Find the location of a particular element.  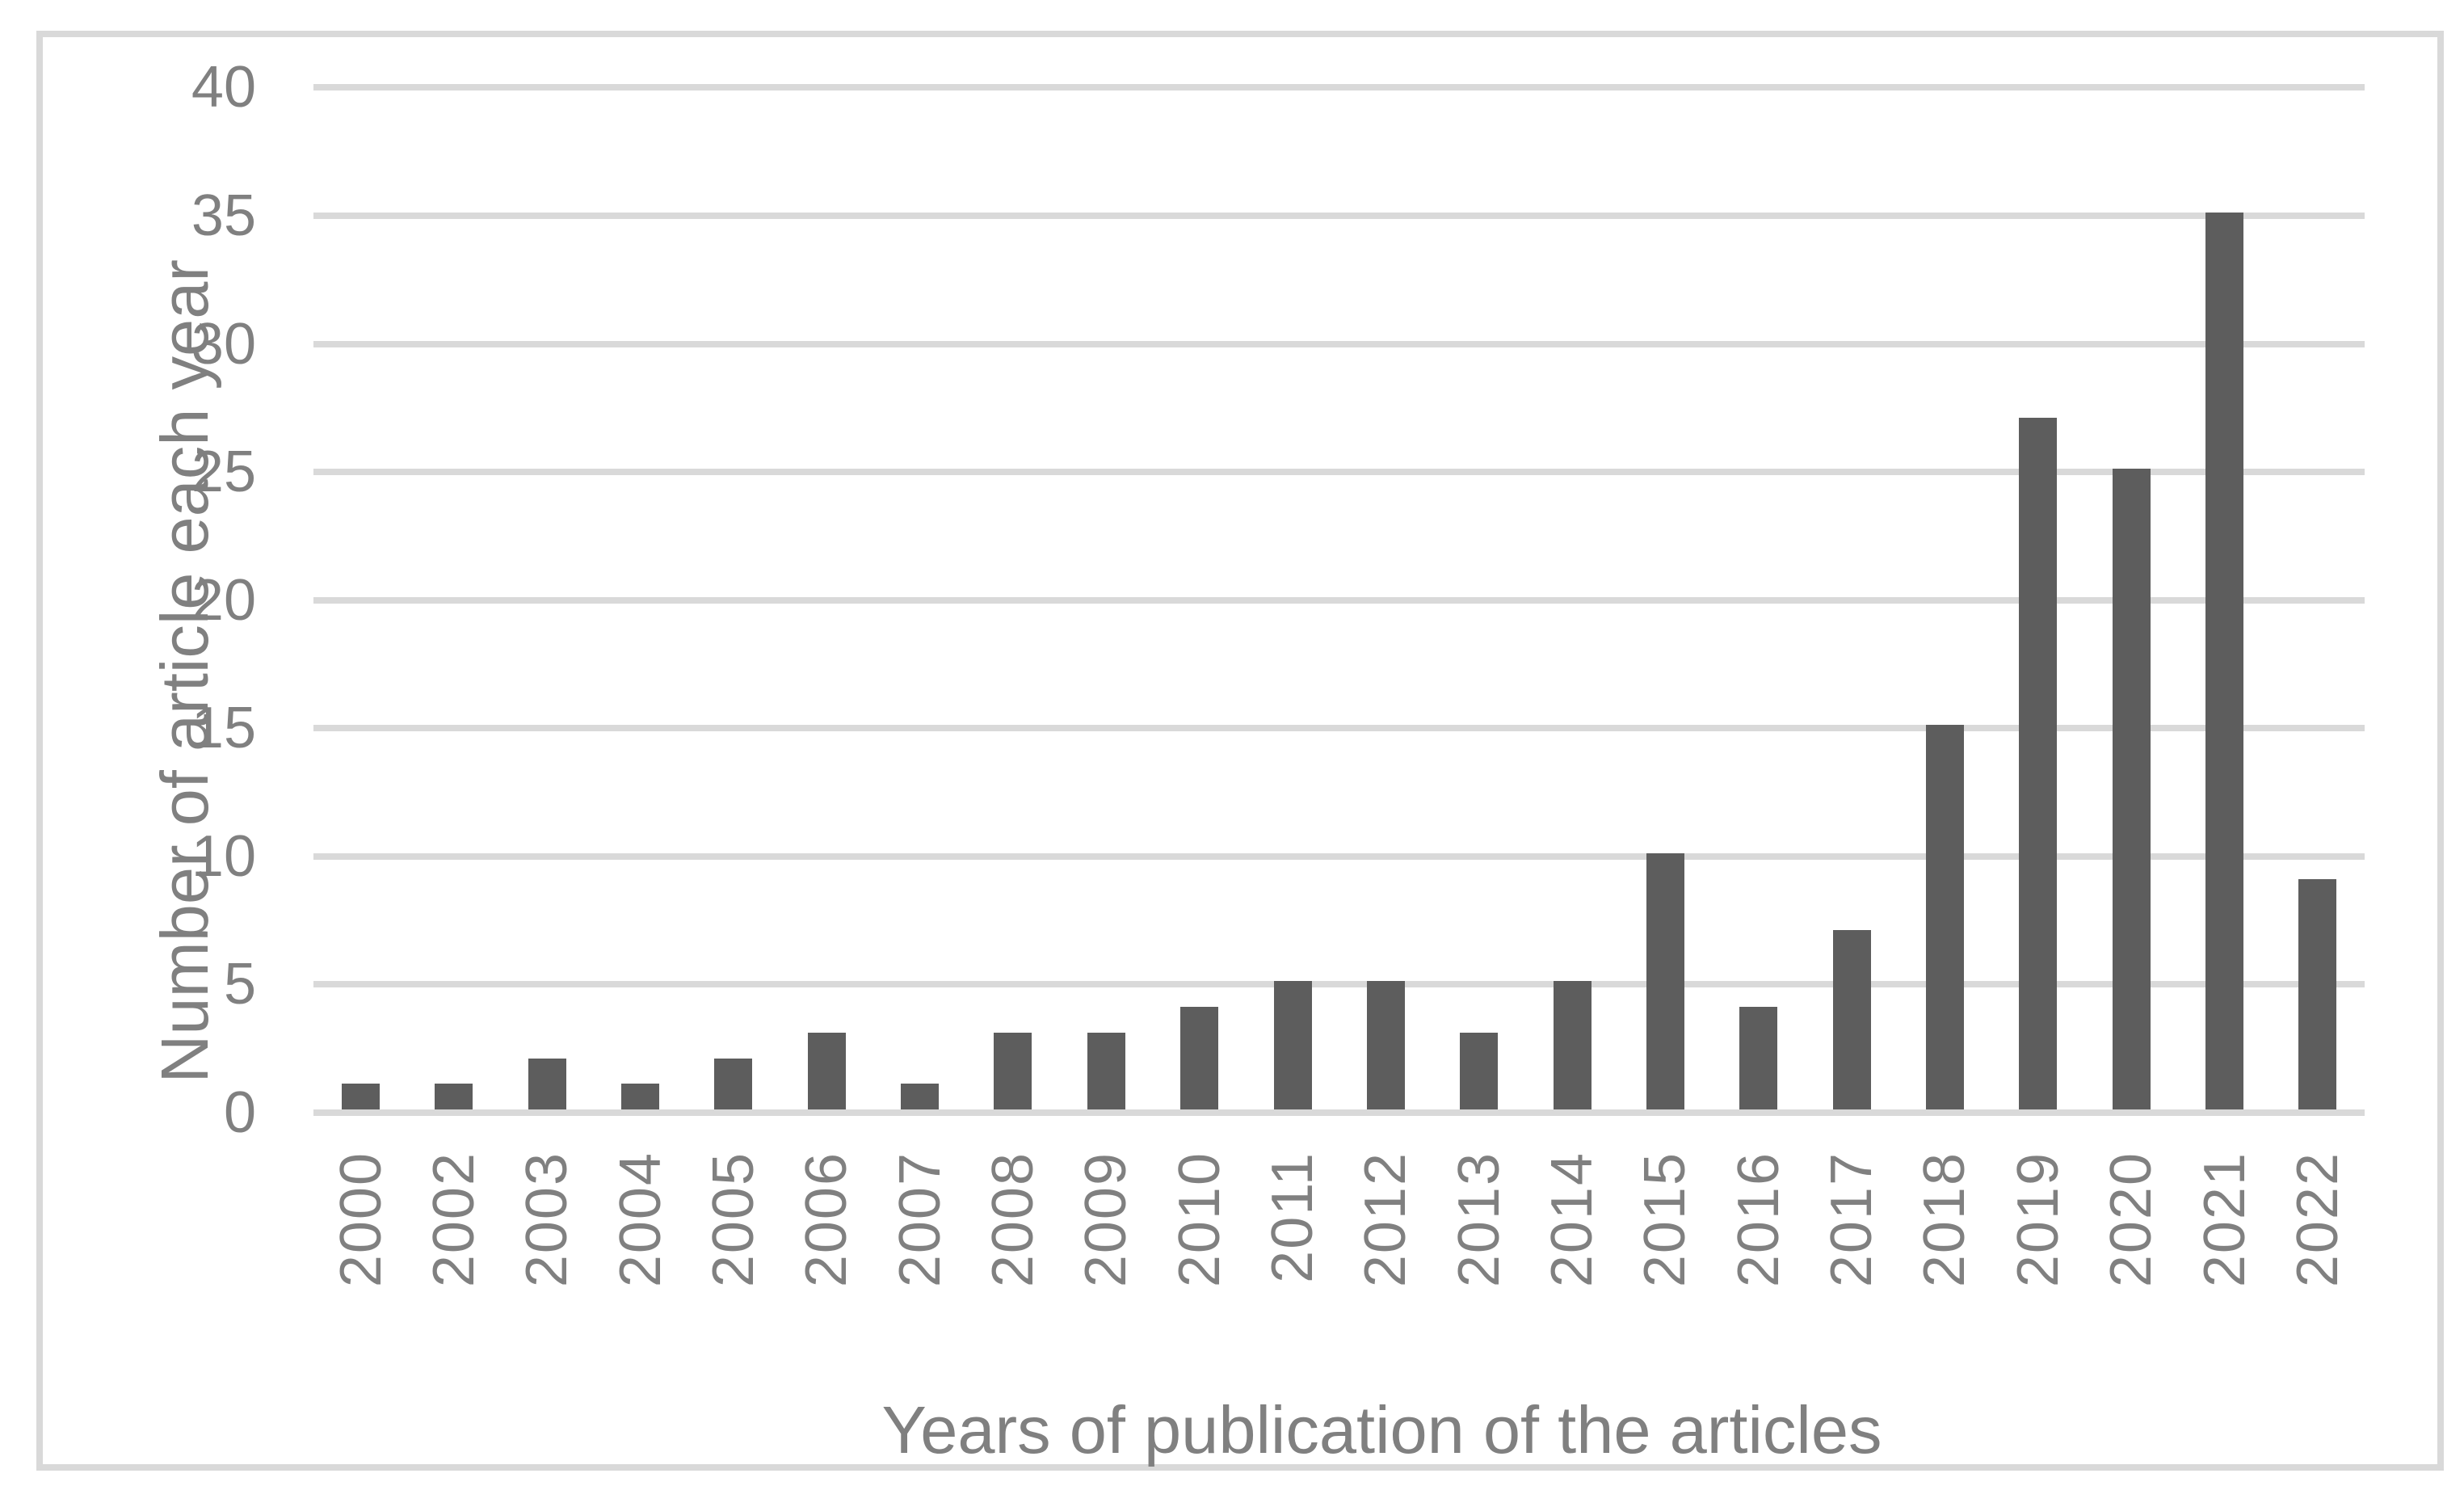

x-axis-tick-label-2012: 2012 is located at coordinates (1386, 1219).